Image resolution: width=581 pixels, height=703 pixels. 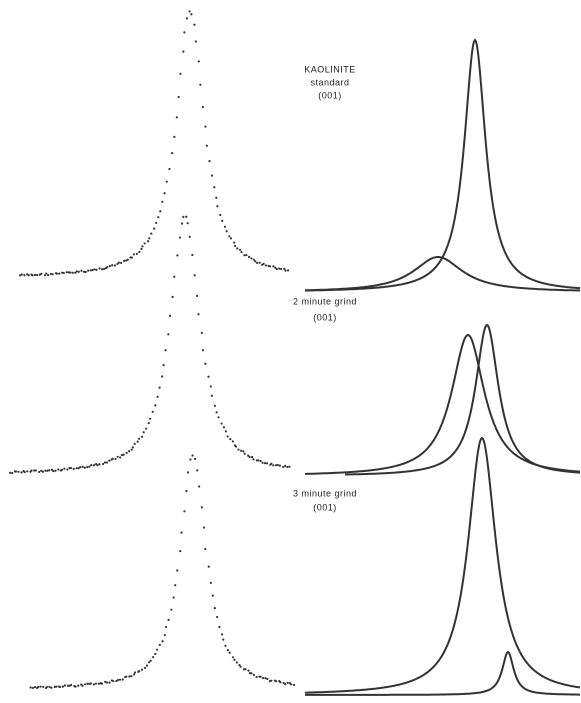 I want to click on fit-curve, so click(x=463, y=399).